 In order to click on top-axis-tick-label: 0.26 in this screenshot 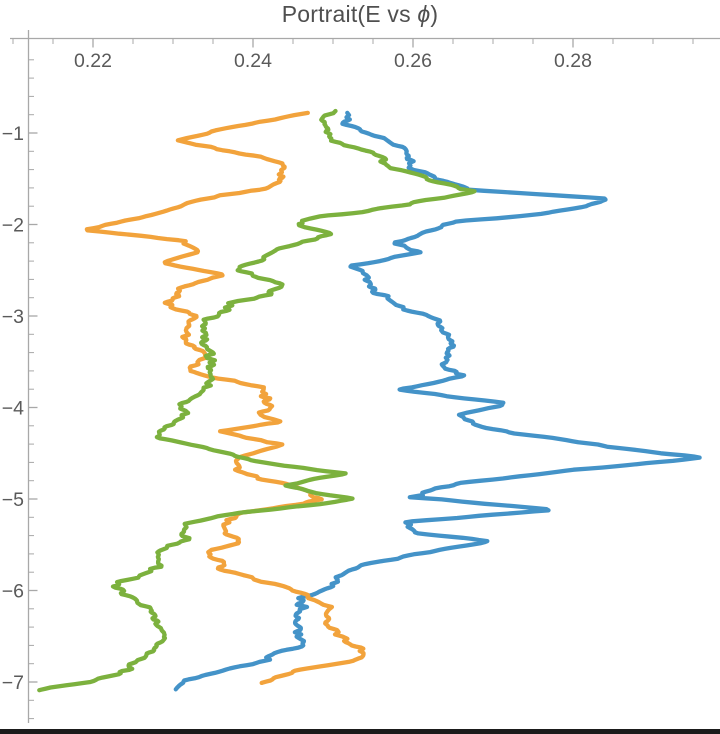, I will do `click(413, 61)`.